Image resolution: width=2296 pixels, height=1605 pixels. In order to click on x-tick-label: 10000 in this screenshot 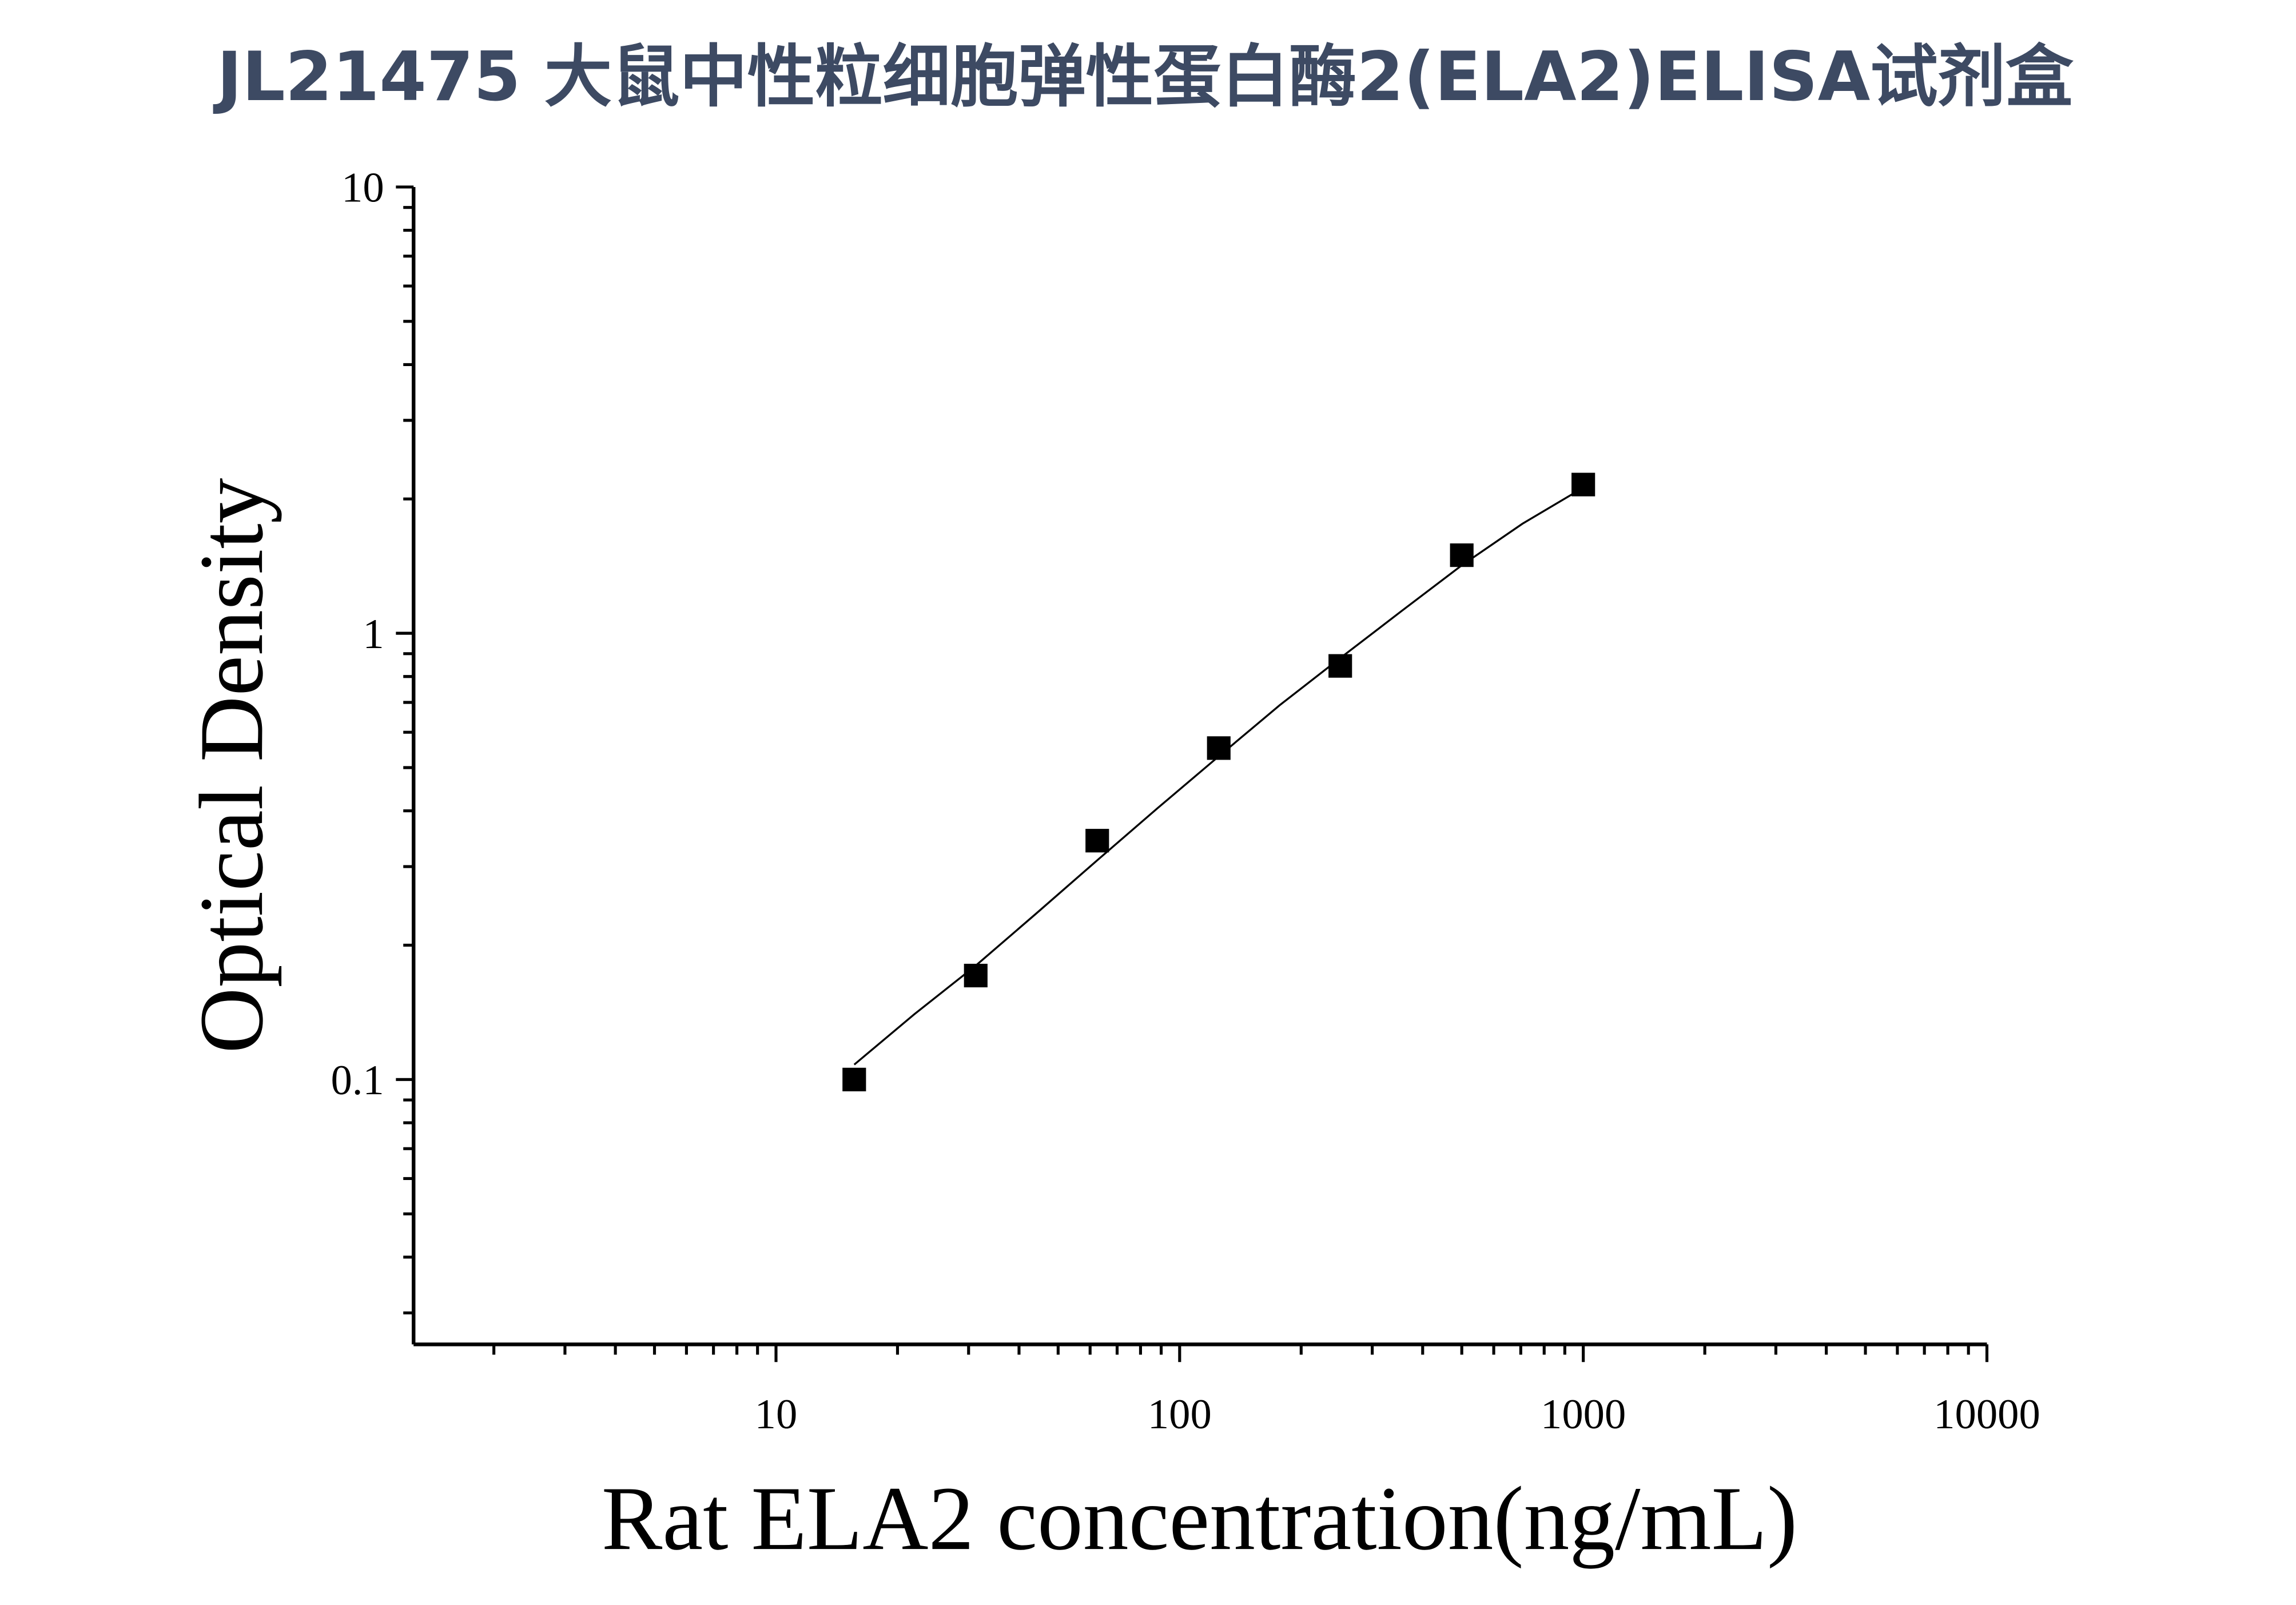, I will do `click(1987, 1414)`.